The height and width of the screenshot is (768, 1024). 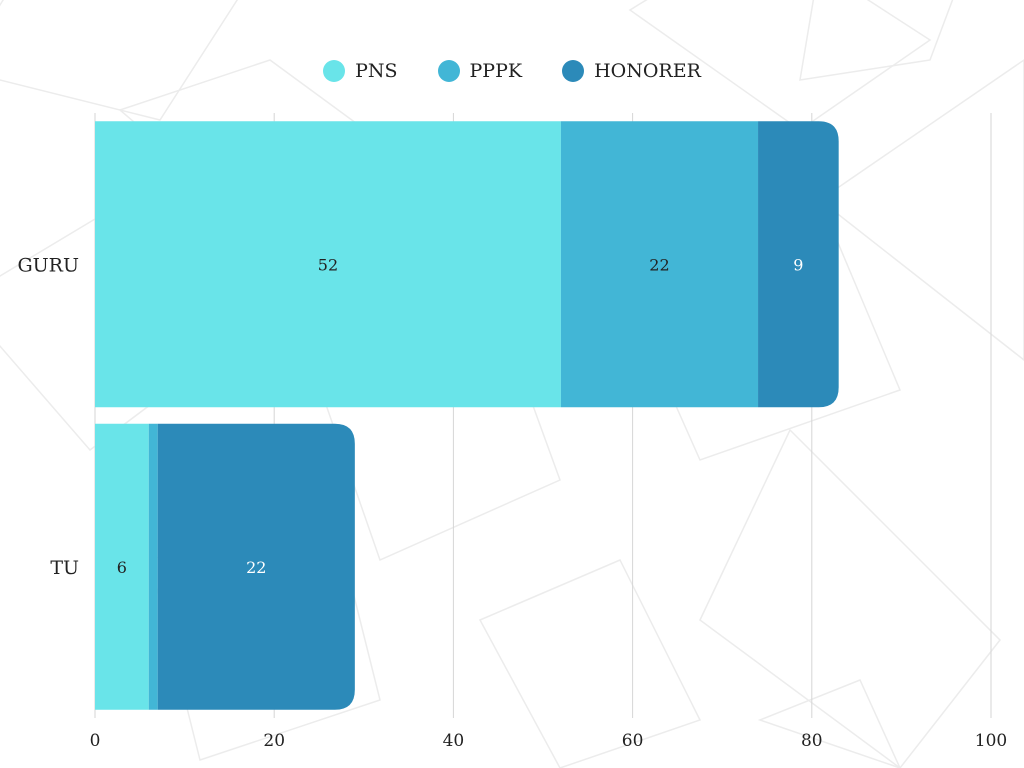 I want to click on legend-swatch-pns, so click(x=334, y=71).